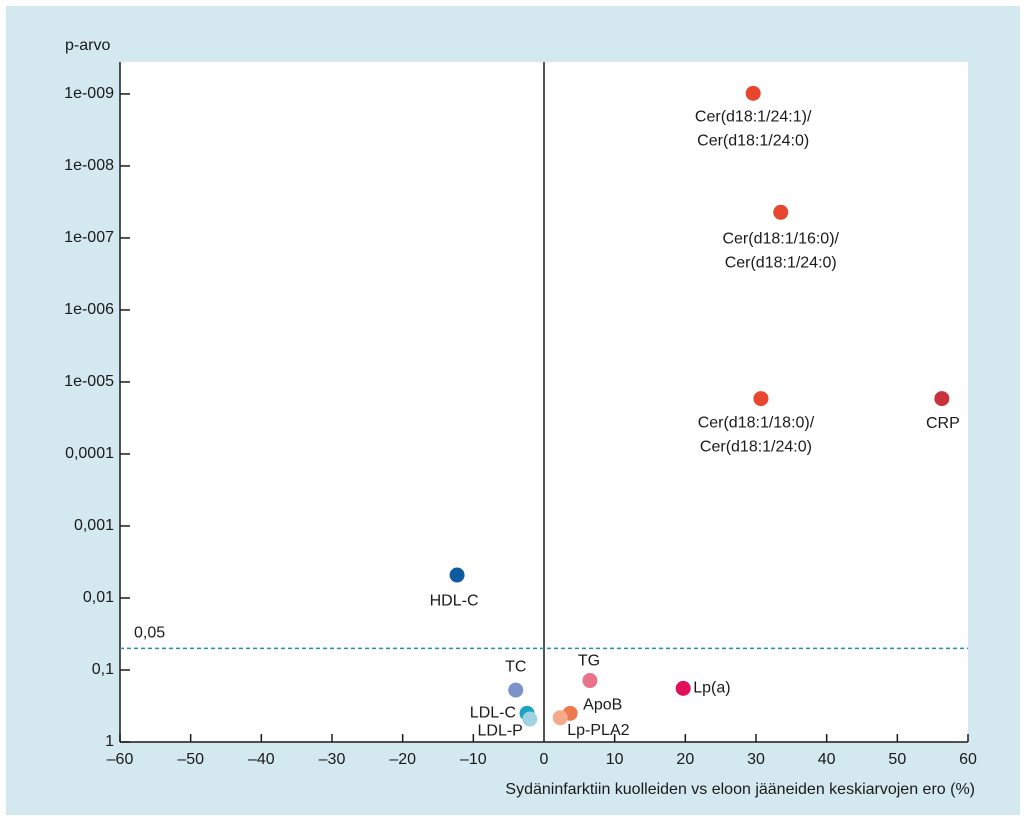 The image size is (1026, 821). What do you see at coordinates (120, 759) in the screenshot?
I see `x-tick-label: –60` at bounding box center [120, 759].